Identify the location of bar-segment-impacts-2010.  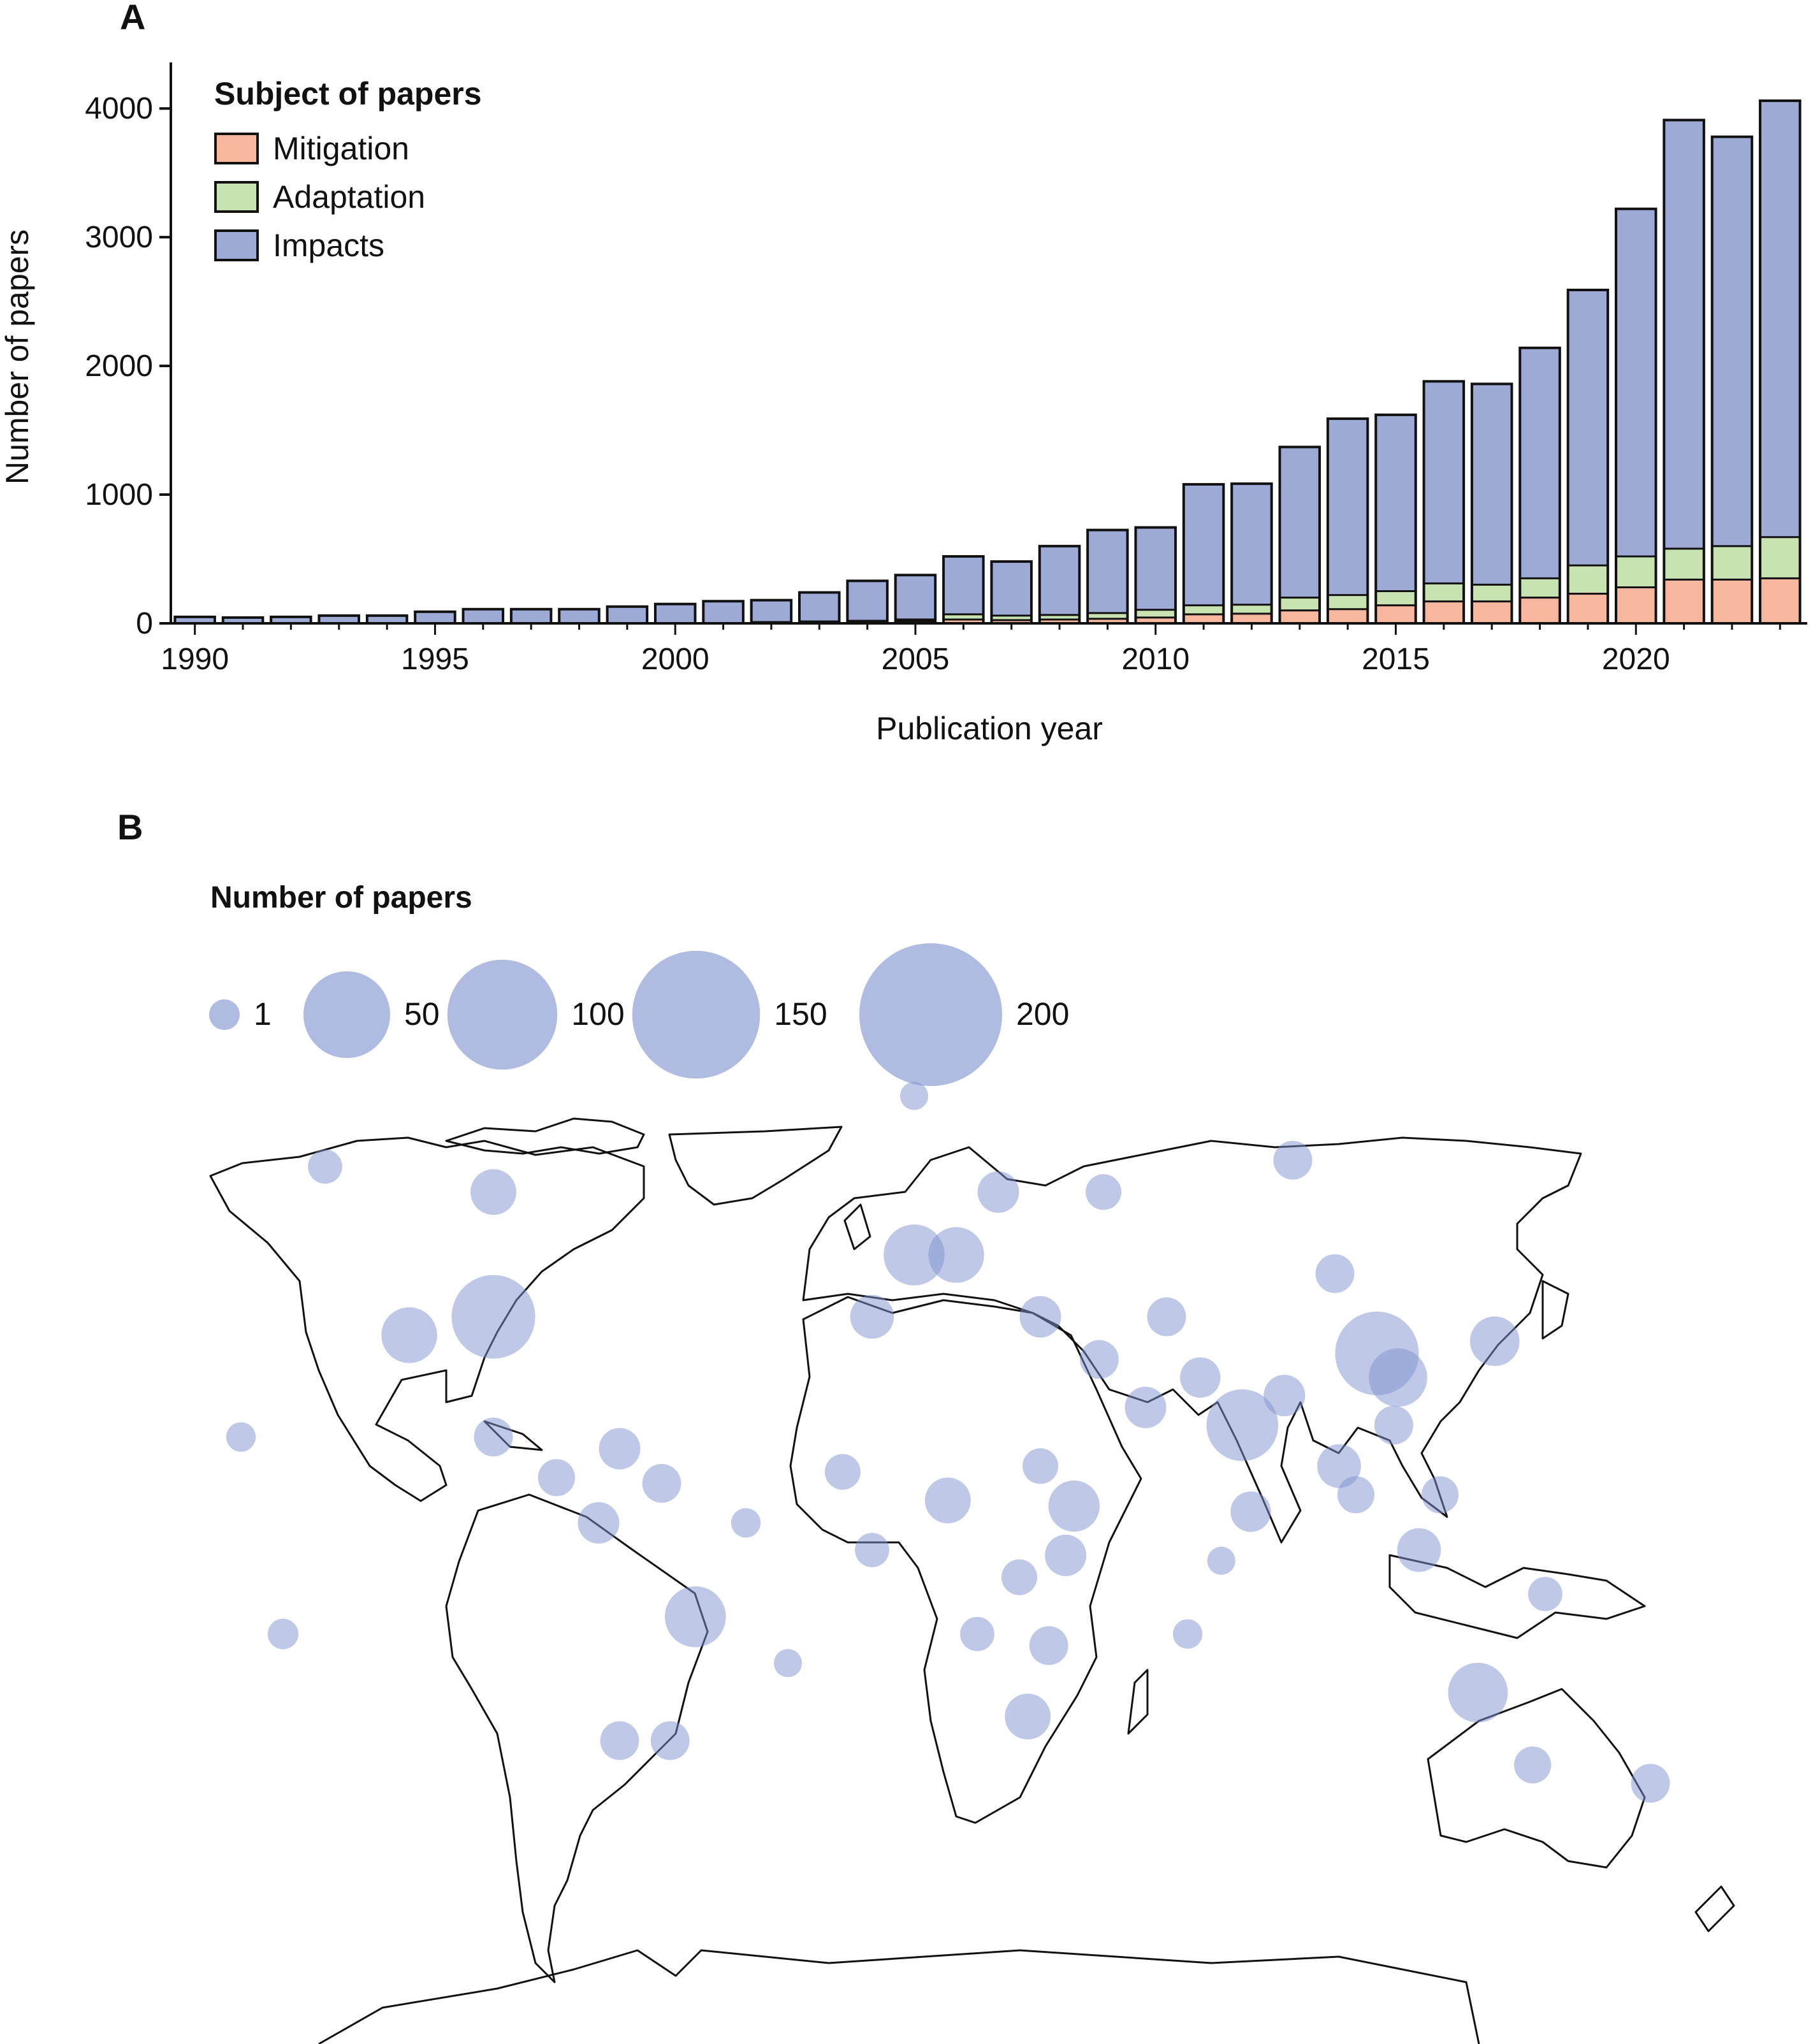
(1155, 568).